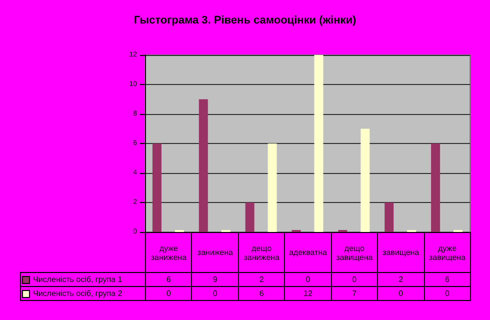 This screenshot has width=490, height=320. Describe the element at coordinates (401, 252) in the screenshot. I see `x-tick-label: завищена` at that location.